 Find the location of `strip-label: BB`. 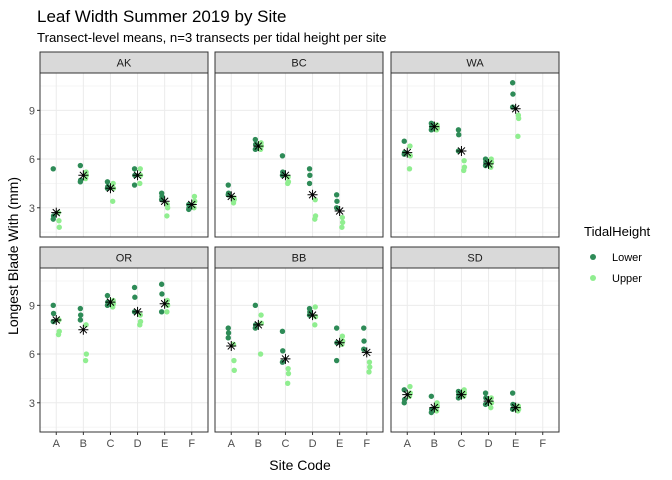

strip-label: BB is located at coordinates (299, 259).